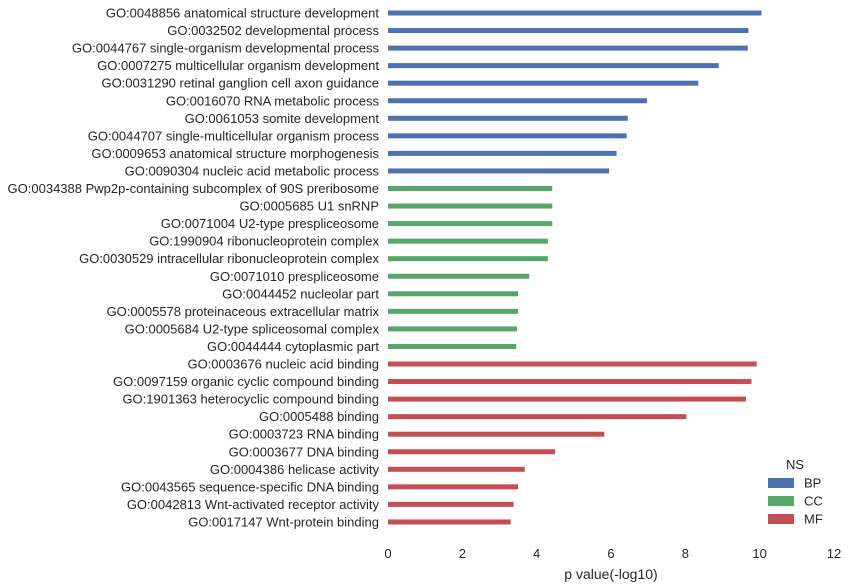 This screenshot has width=849, height=587. Describe the element at coordinates (309, 206) in the screenshot. I see `category-label: GO:0005685 U1 snRNP` at that location.